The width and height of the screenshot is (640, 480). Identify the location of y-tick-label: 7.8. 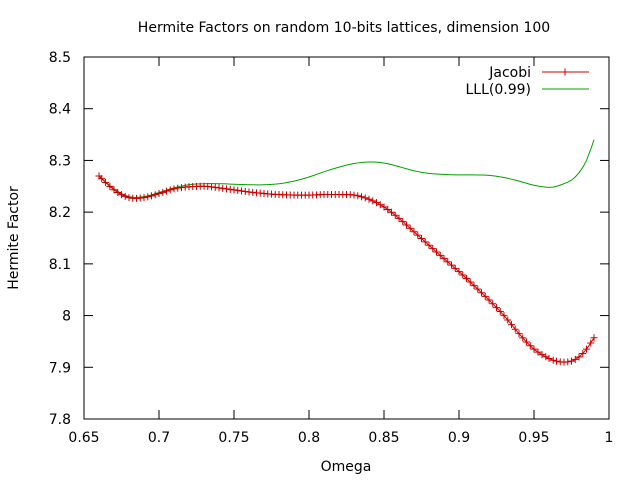
(60, 420).